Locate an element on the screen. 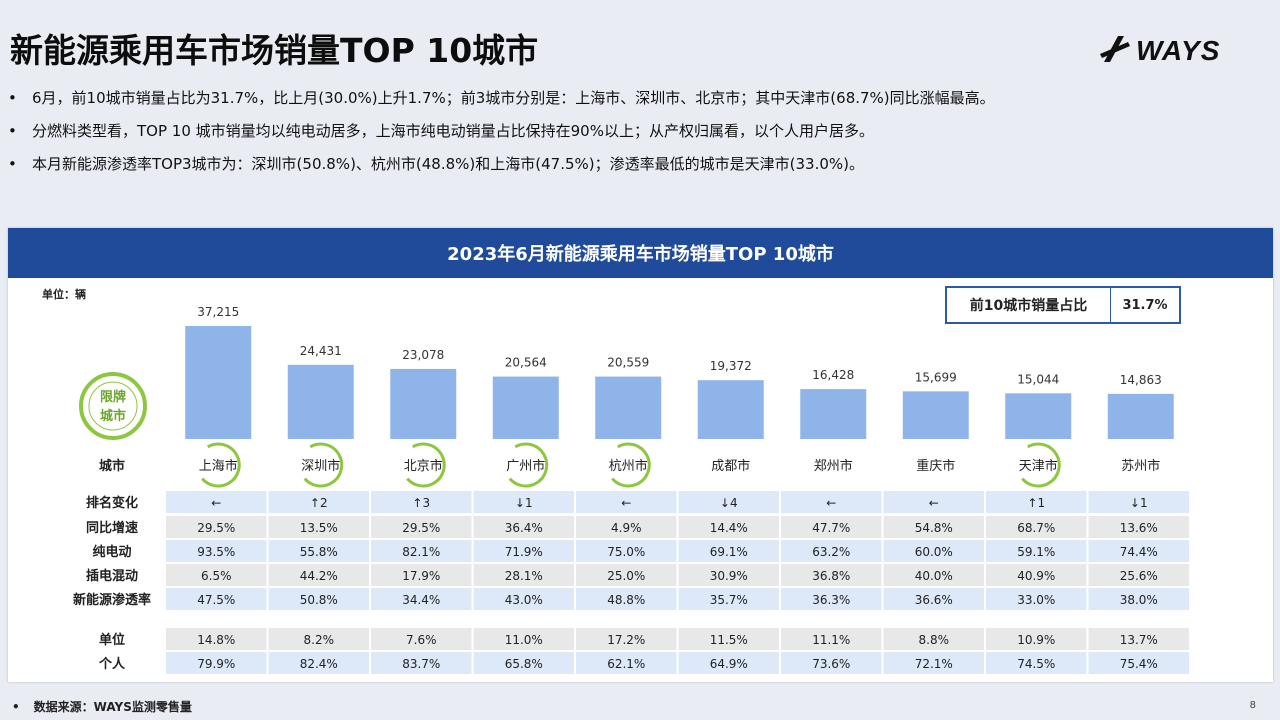 The width and height of the screenshot is (1280, 720). cell-value: 43.0% is located at coordinates (524, 600).